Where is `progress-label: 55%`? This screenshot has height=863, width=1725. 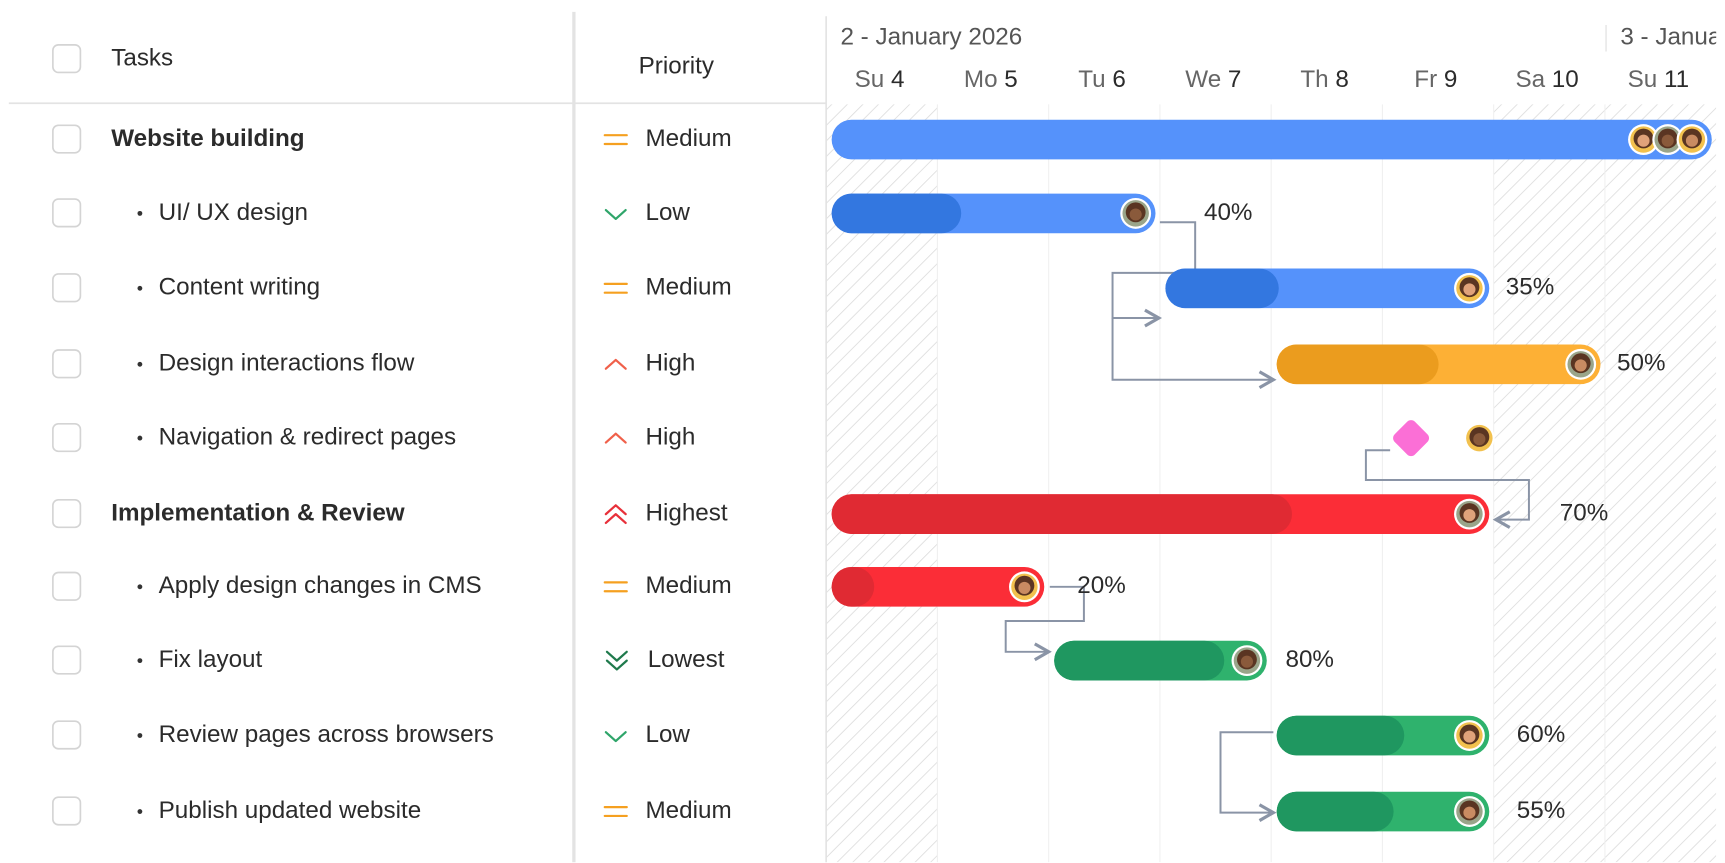
progress-label: 55% is located at coordinates (1541, 810).